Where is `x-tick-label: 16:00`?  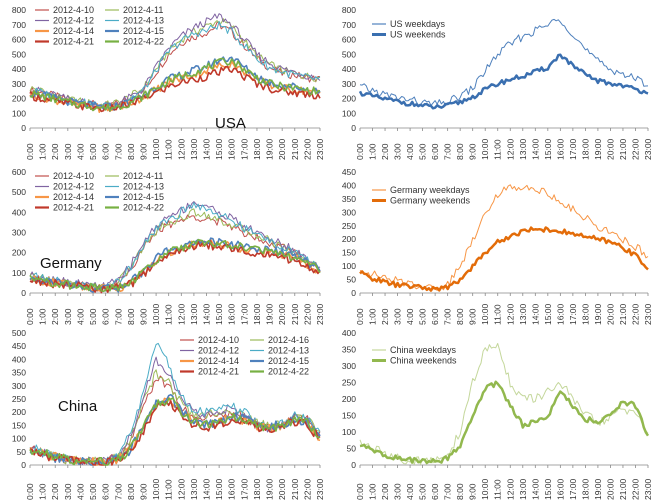
x-tick-label: 16:00 is located at coordinates (560, 489).